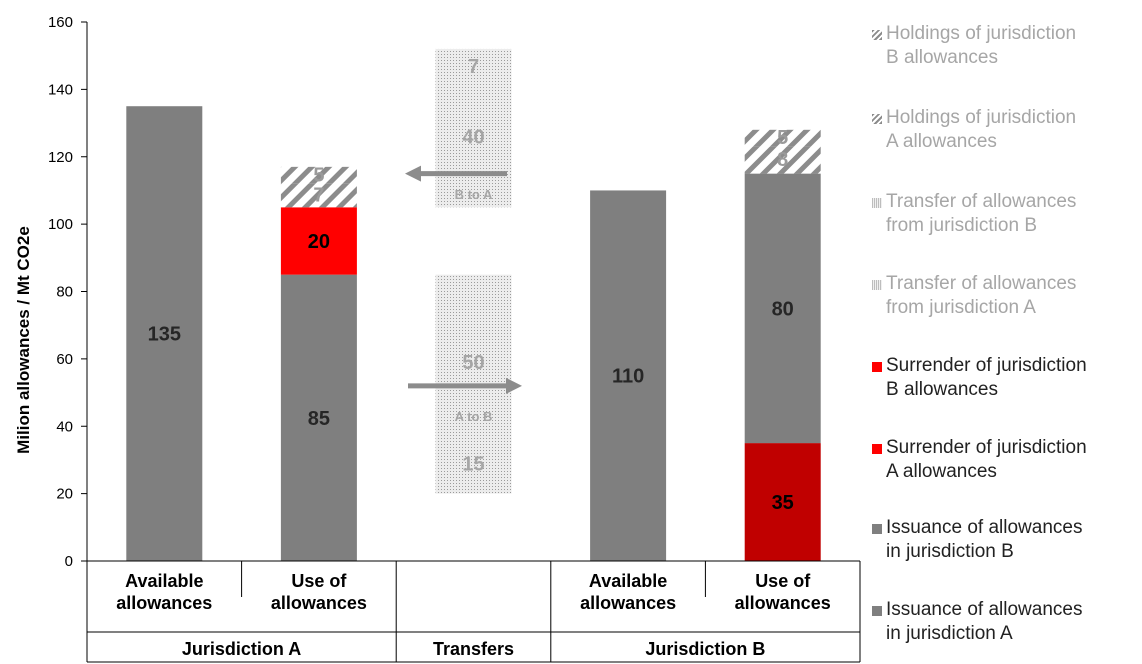 The width and height of the screenshot is (1142, 664). Describe the element at coordinates (473, 464) in the screenshot. I see `transfer-value-label: 15` at that location.